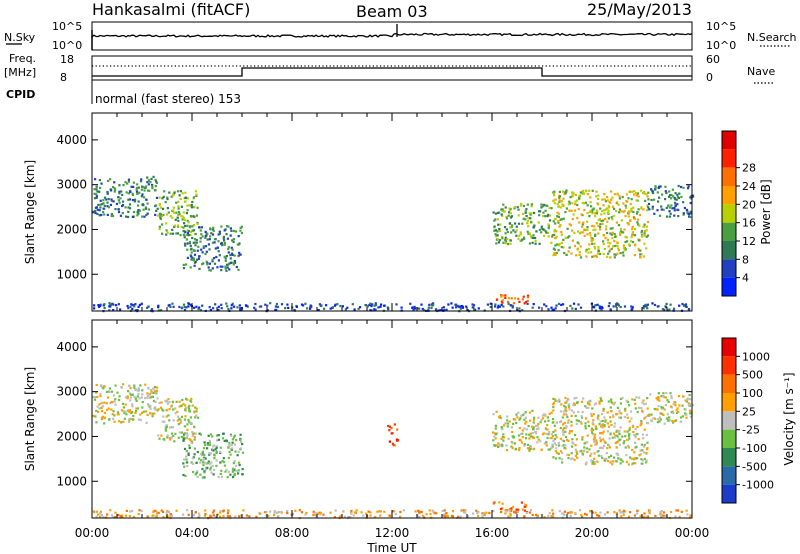 This screenshot has width=800, height=554. Describe the element at coordinates (766, 211) in the screenshot. I see `power-colorbar-label: Power [dB]` at that location.